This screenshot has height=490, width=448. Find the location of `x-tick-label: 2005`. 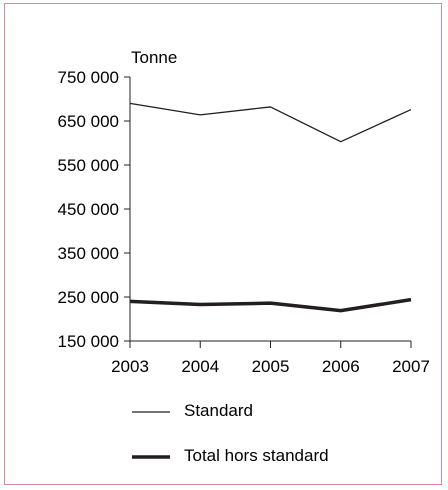

x-tick-label: 2005 is located at coordinates (271, 366).